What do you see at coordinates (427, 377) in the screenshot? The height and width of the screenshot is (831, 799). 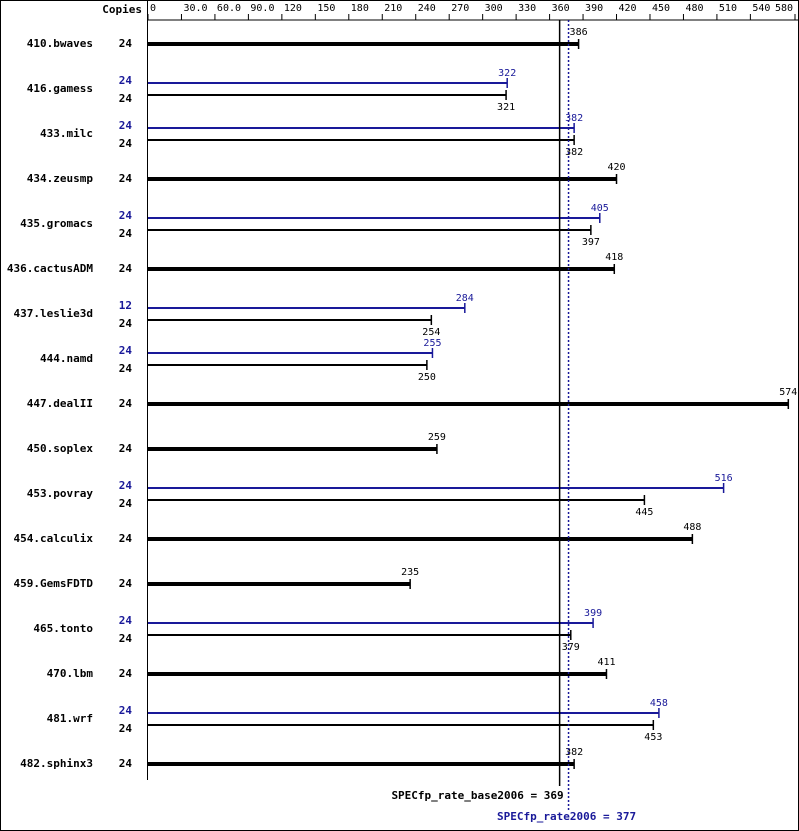 I see `base-value-label: 250` at bounding box center [427, 377].